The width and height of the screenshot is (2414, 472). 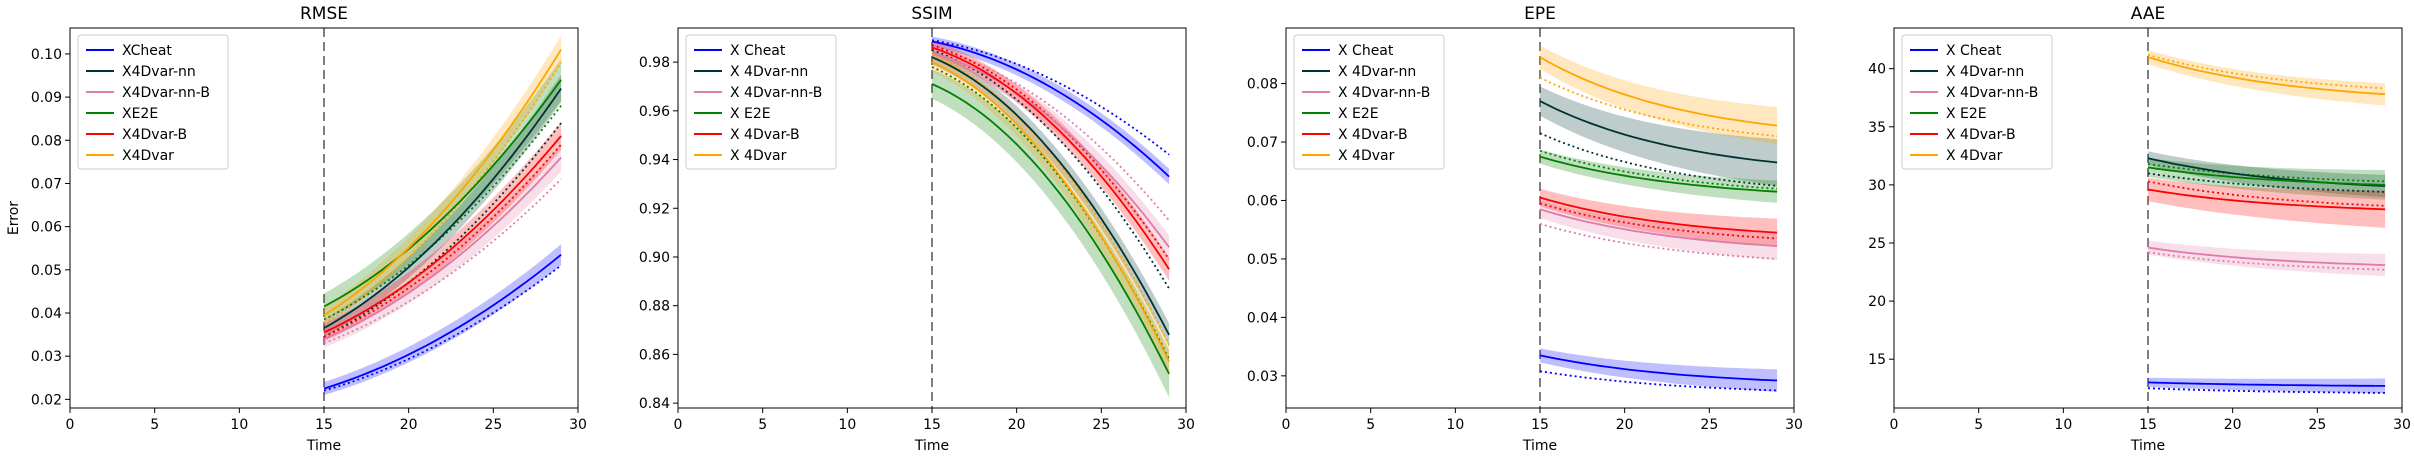 I want to click on chart-title: RMSE, so click(x=324, y=14).